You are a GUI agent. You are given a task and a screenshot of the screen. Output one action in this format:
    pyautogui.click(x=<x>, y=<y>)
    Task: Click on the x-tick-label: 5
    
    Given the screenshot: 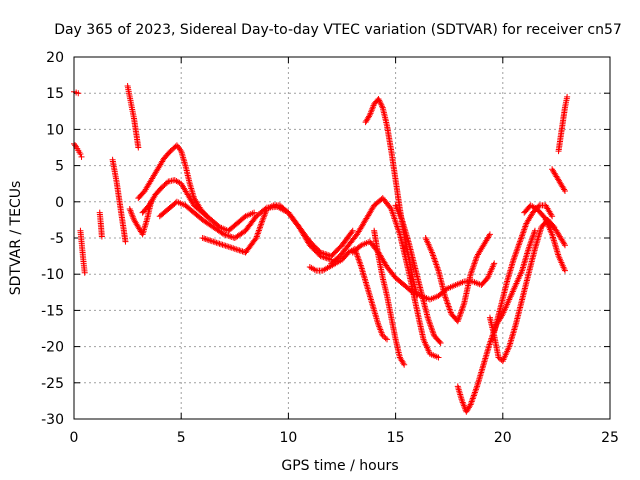 What is the action you would take?
    pyautogui.click(x=181, y=438)
    